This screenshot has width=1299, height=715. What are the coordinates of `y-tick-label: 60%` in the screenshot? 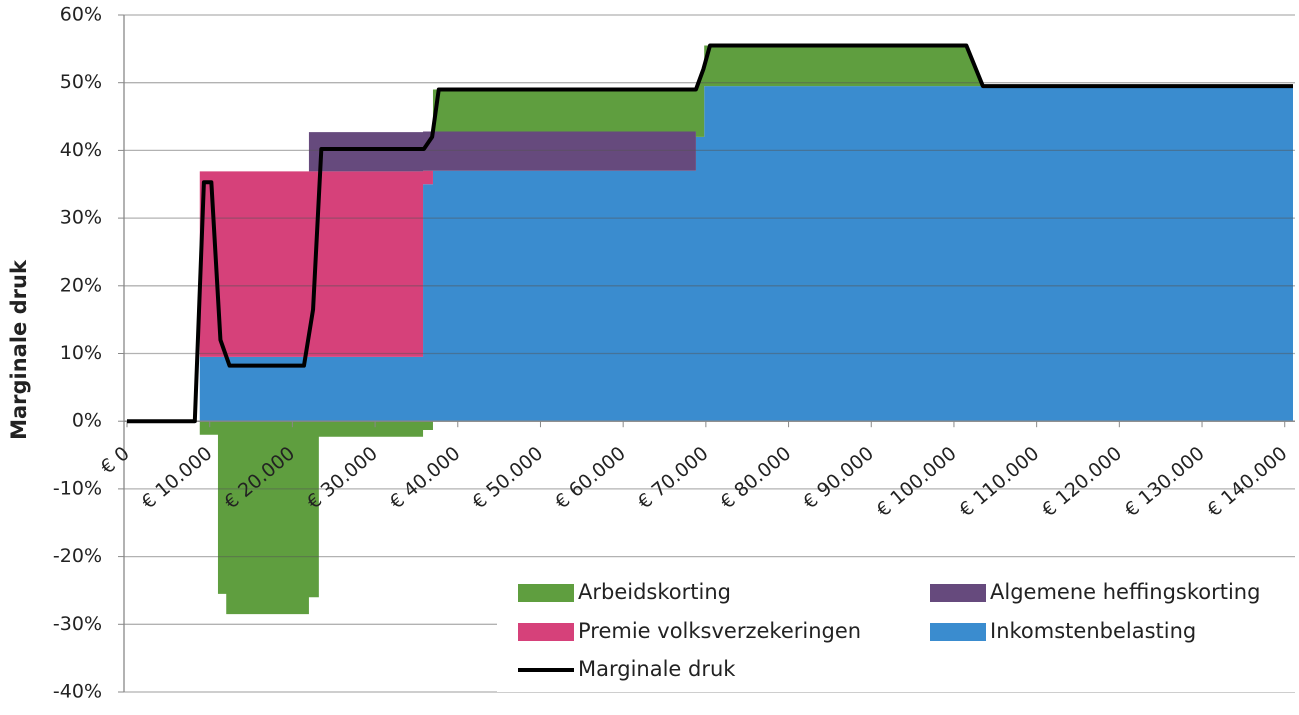 It's located at (81, 15).